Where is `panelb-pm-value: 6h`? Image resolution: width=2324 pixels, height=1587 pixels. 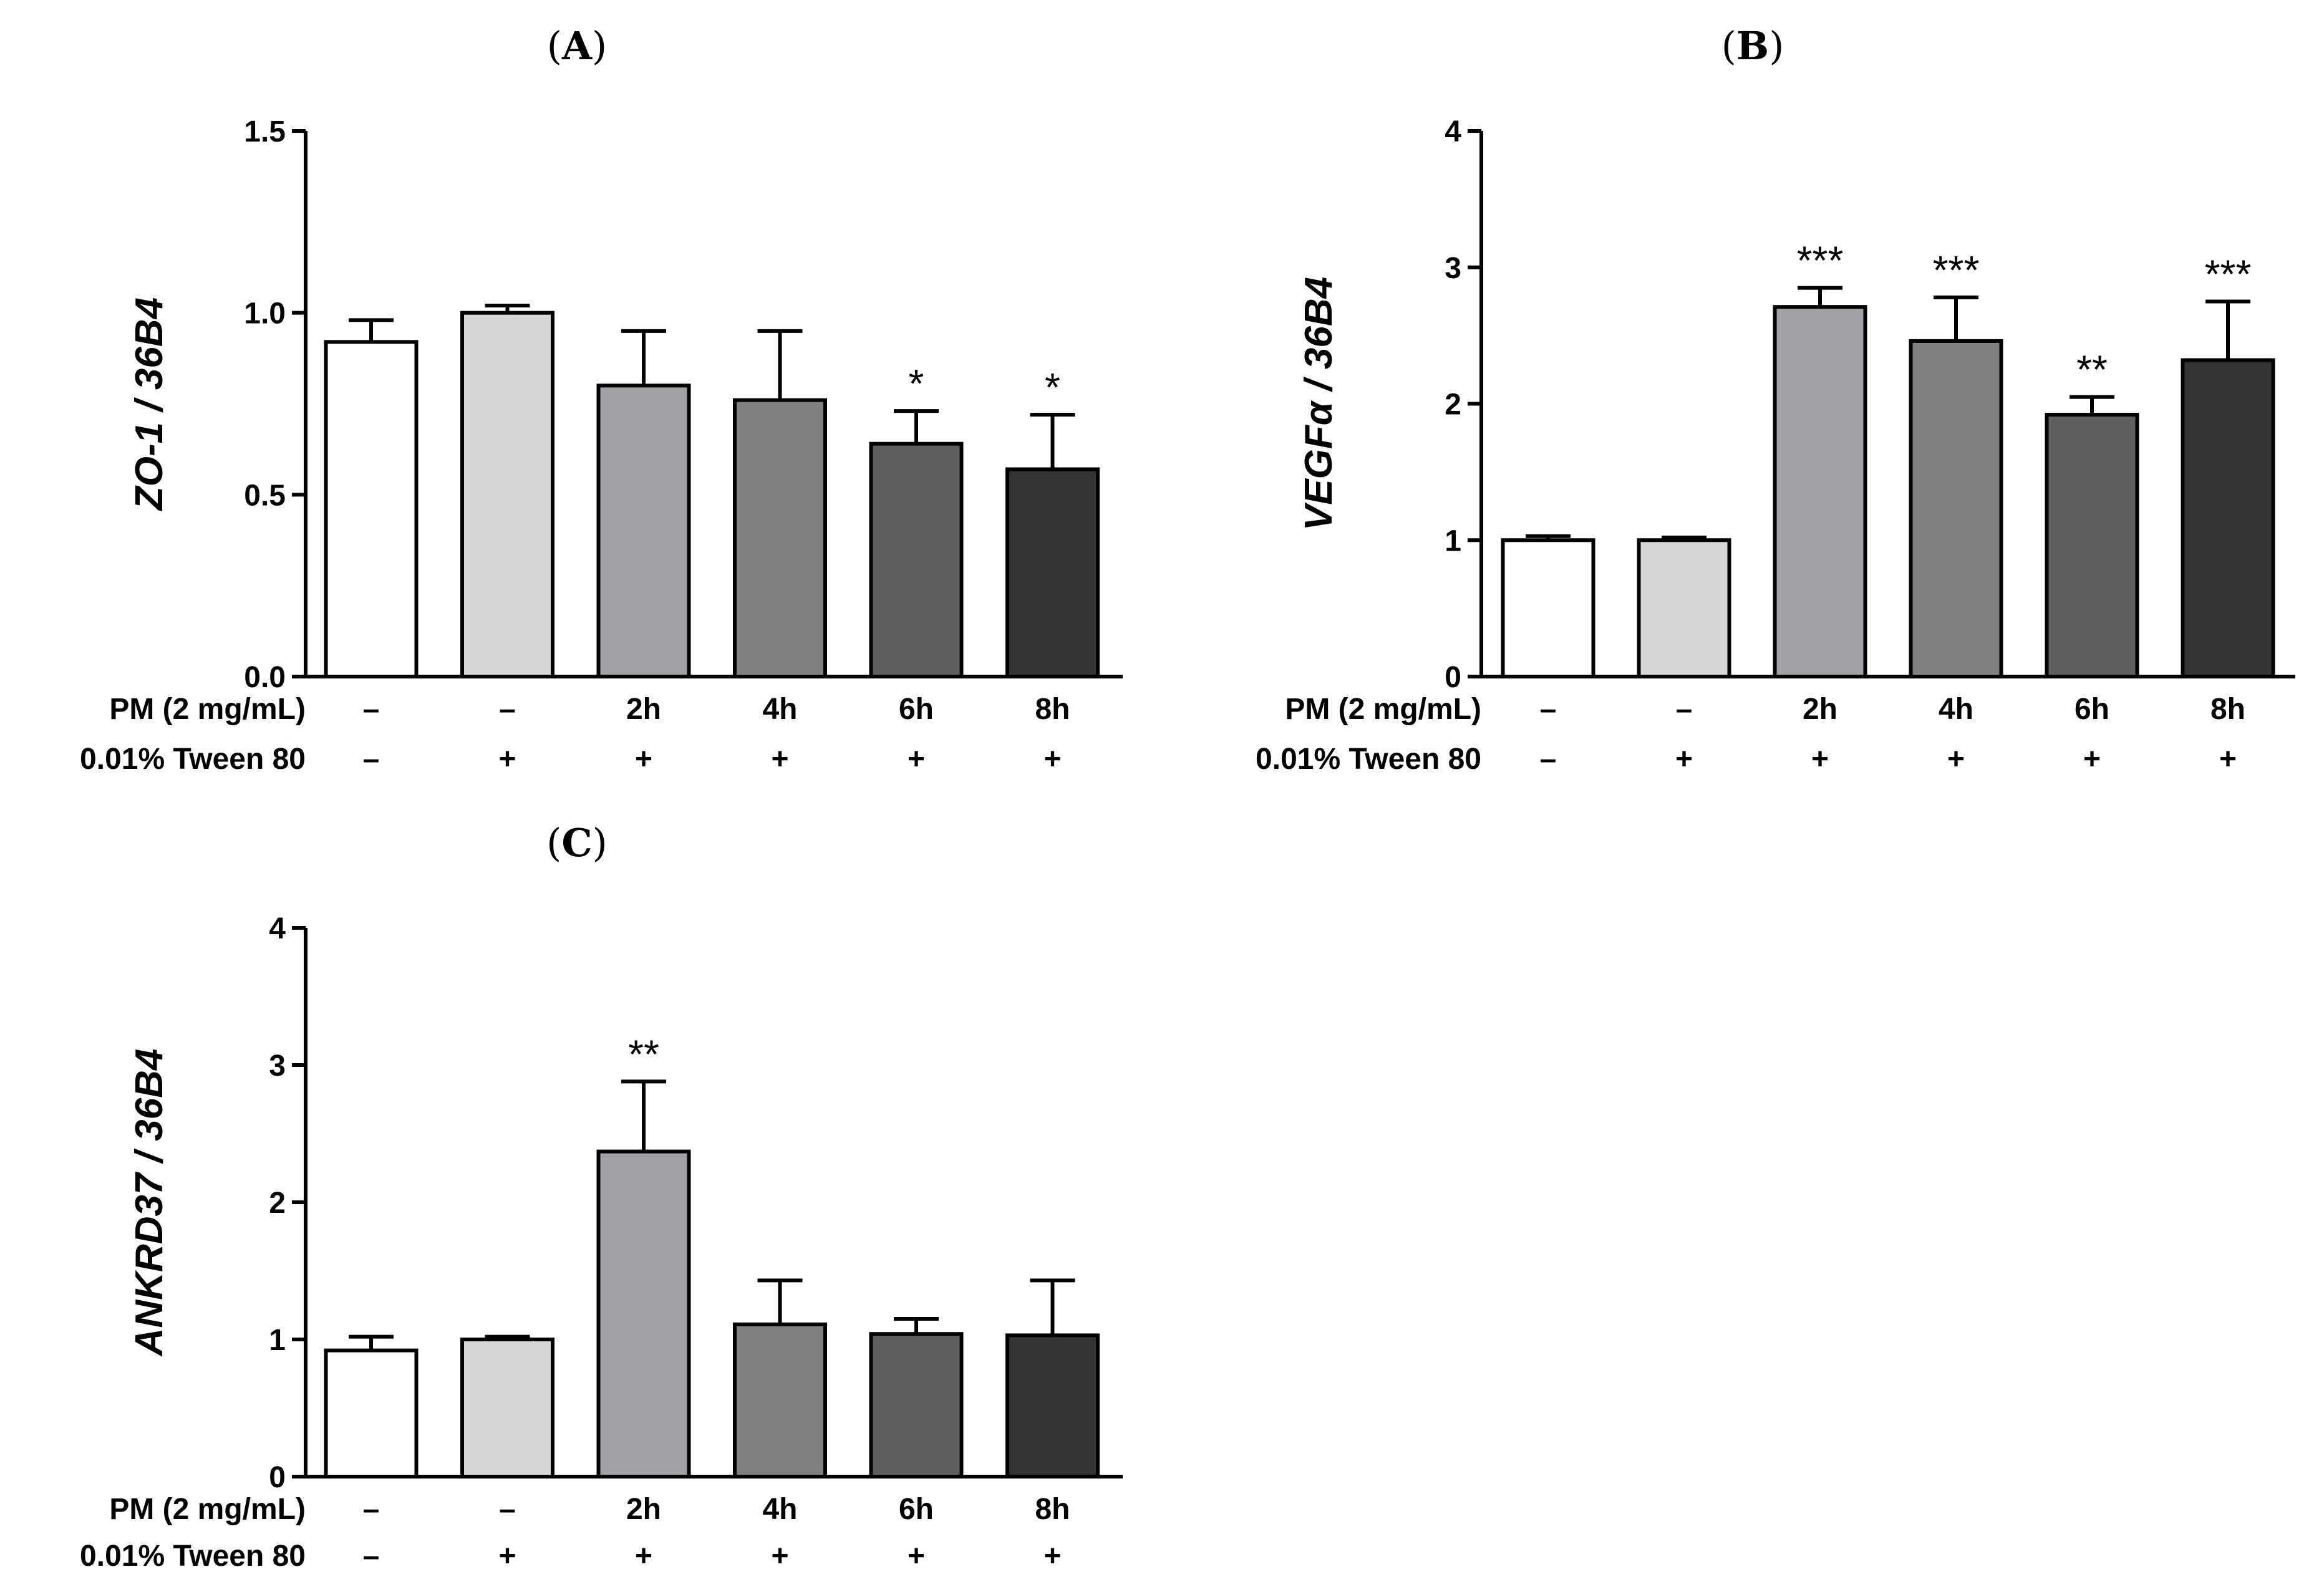
panelb-pm-value: 6h is located at coordinates (2092, 709).